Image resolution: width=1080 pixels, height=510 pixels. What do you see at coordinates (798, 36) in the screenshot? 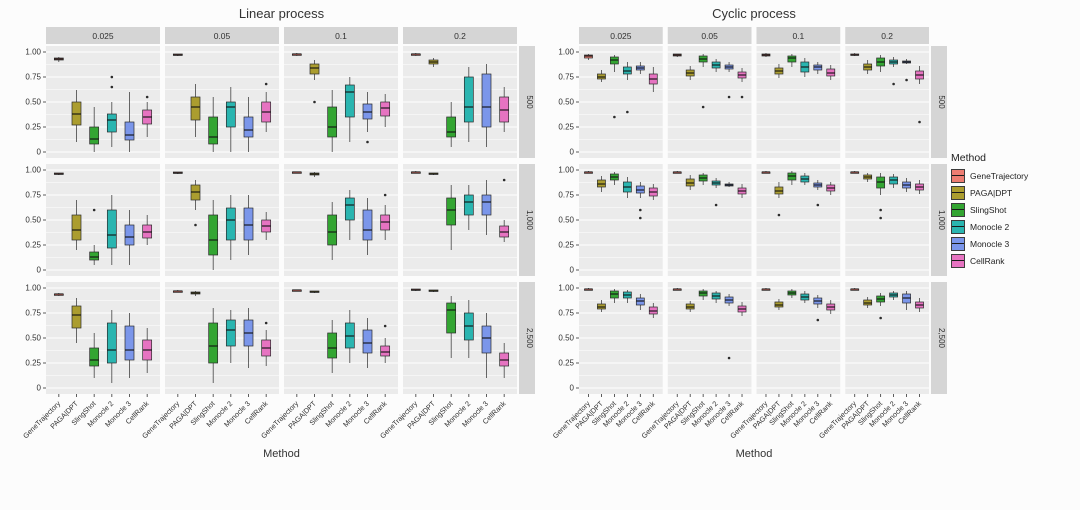
I see `facet-col-label: 0.1` at bounding box center [798, 36].